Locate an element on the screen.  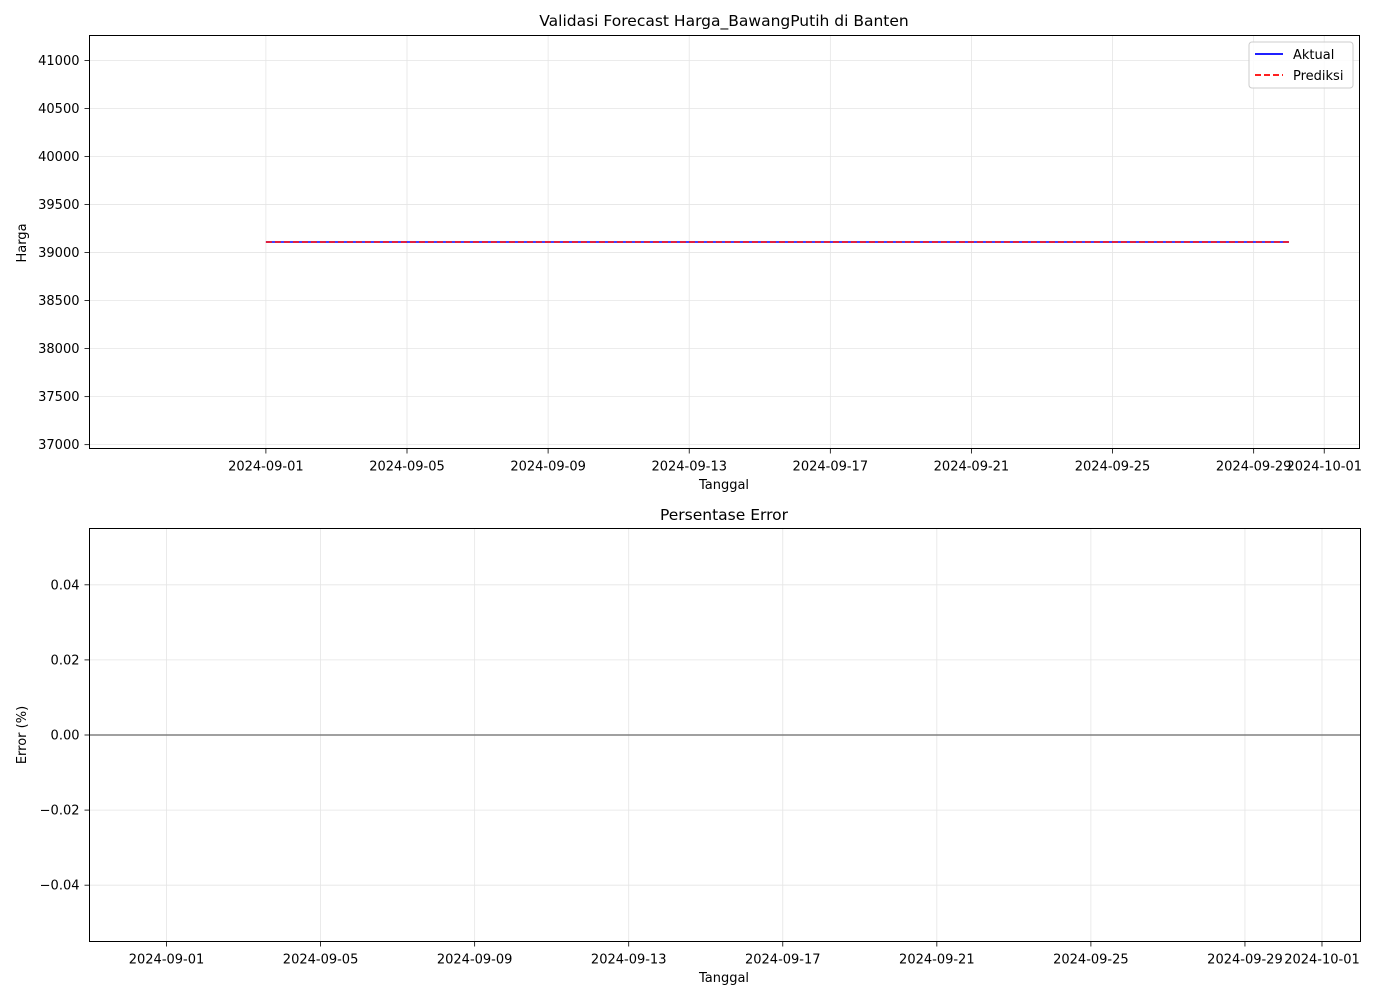
error-chart-title: Persentase Error is located at coordinates (724, 515).